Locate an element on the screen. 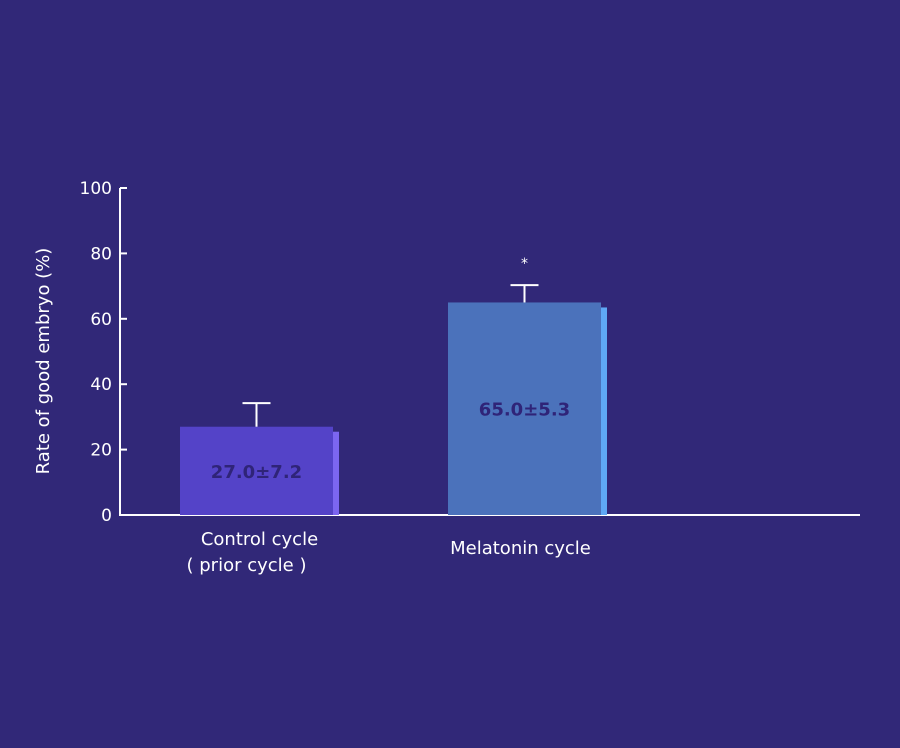  y-tick-label: 100 is located at coordinates (96, 189).